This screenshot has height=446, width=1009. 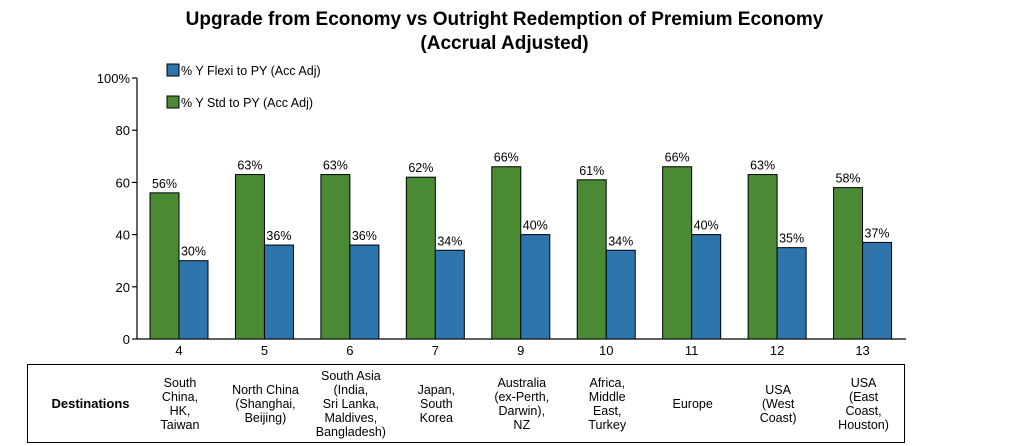 What do you see at coordinates (591, 171) in the screenshot?
I see `data-label: 61%` at bounding box center [591, 171].